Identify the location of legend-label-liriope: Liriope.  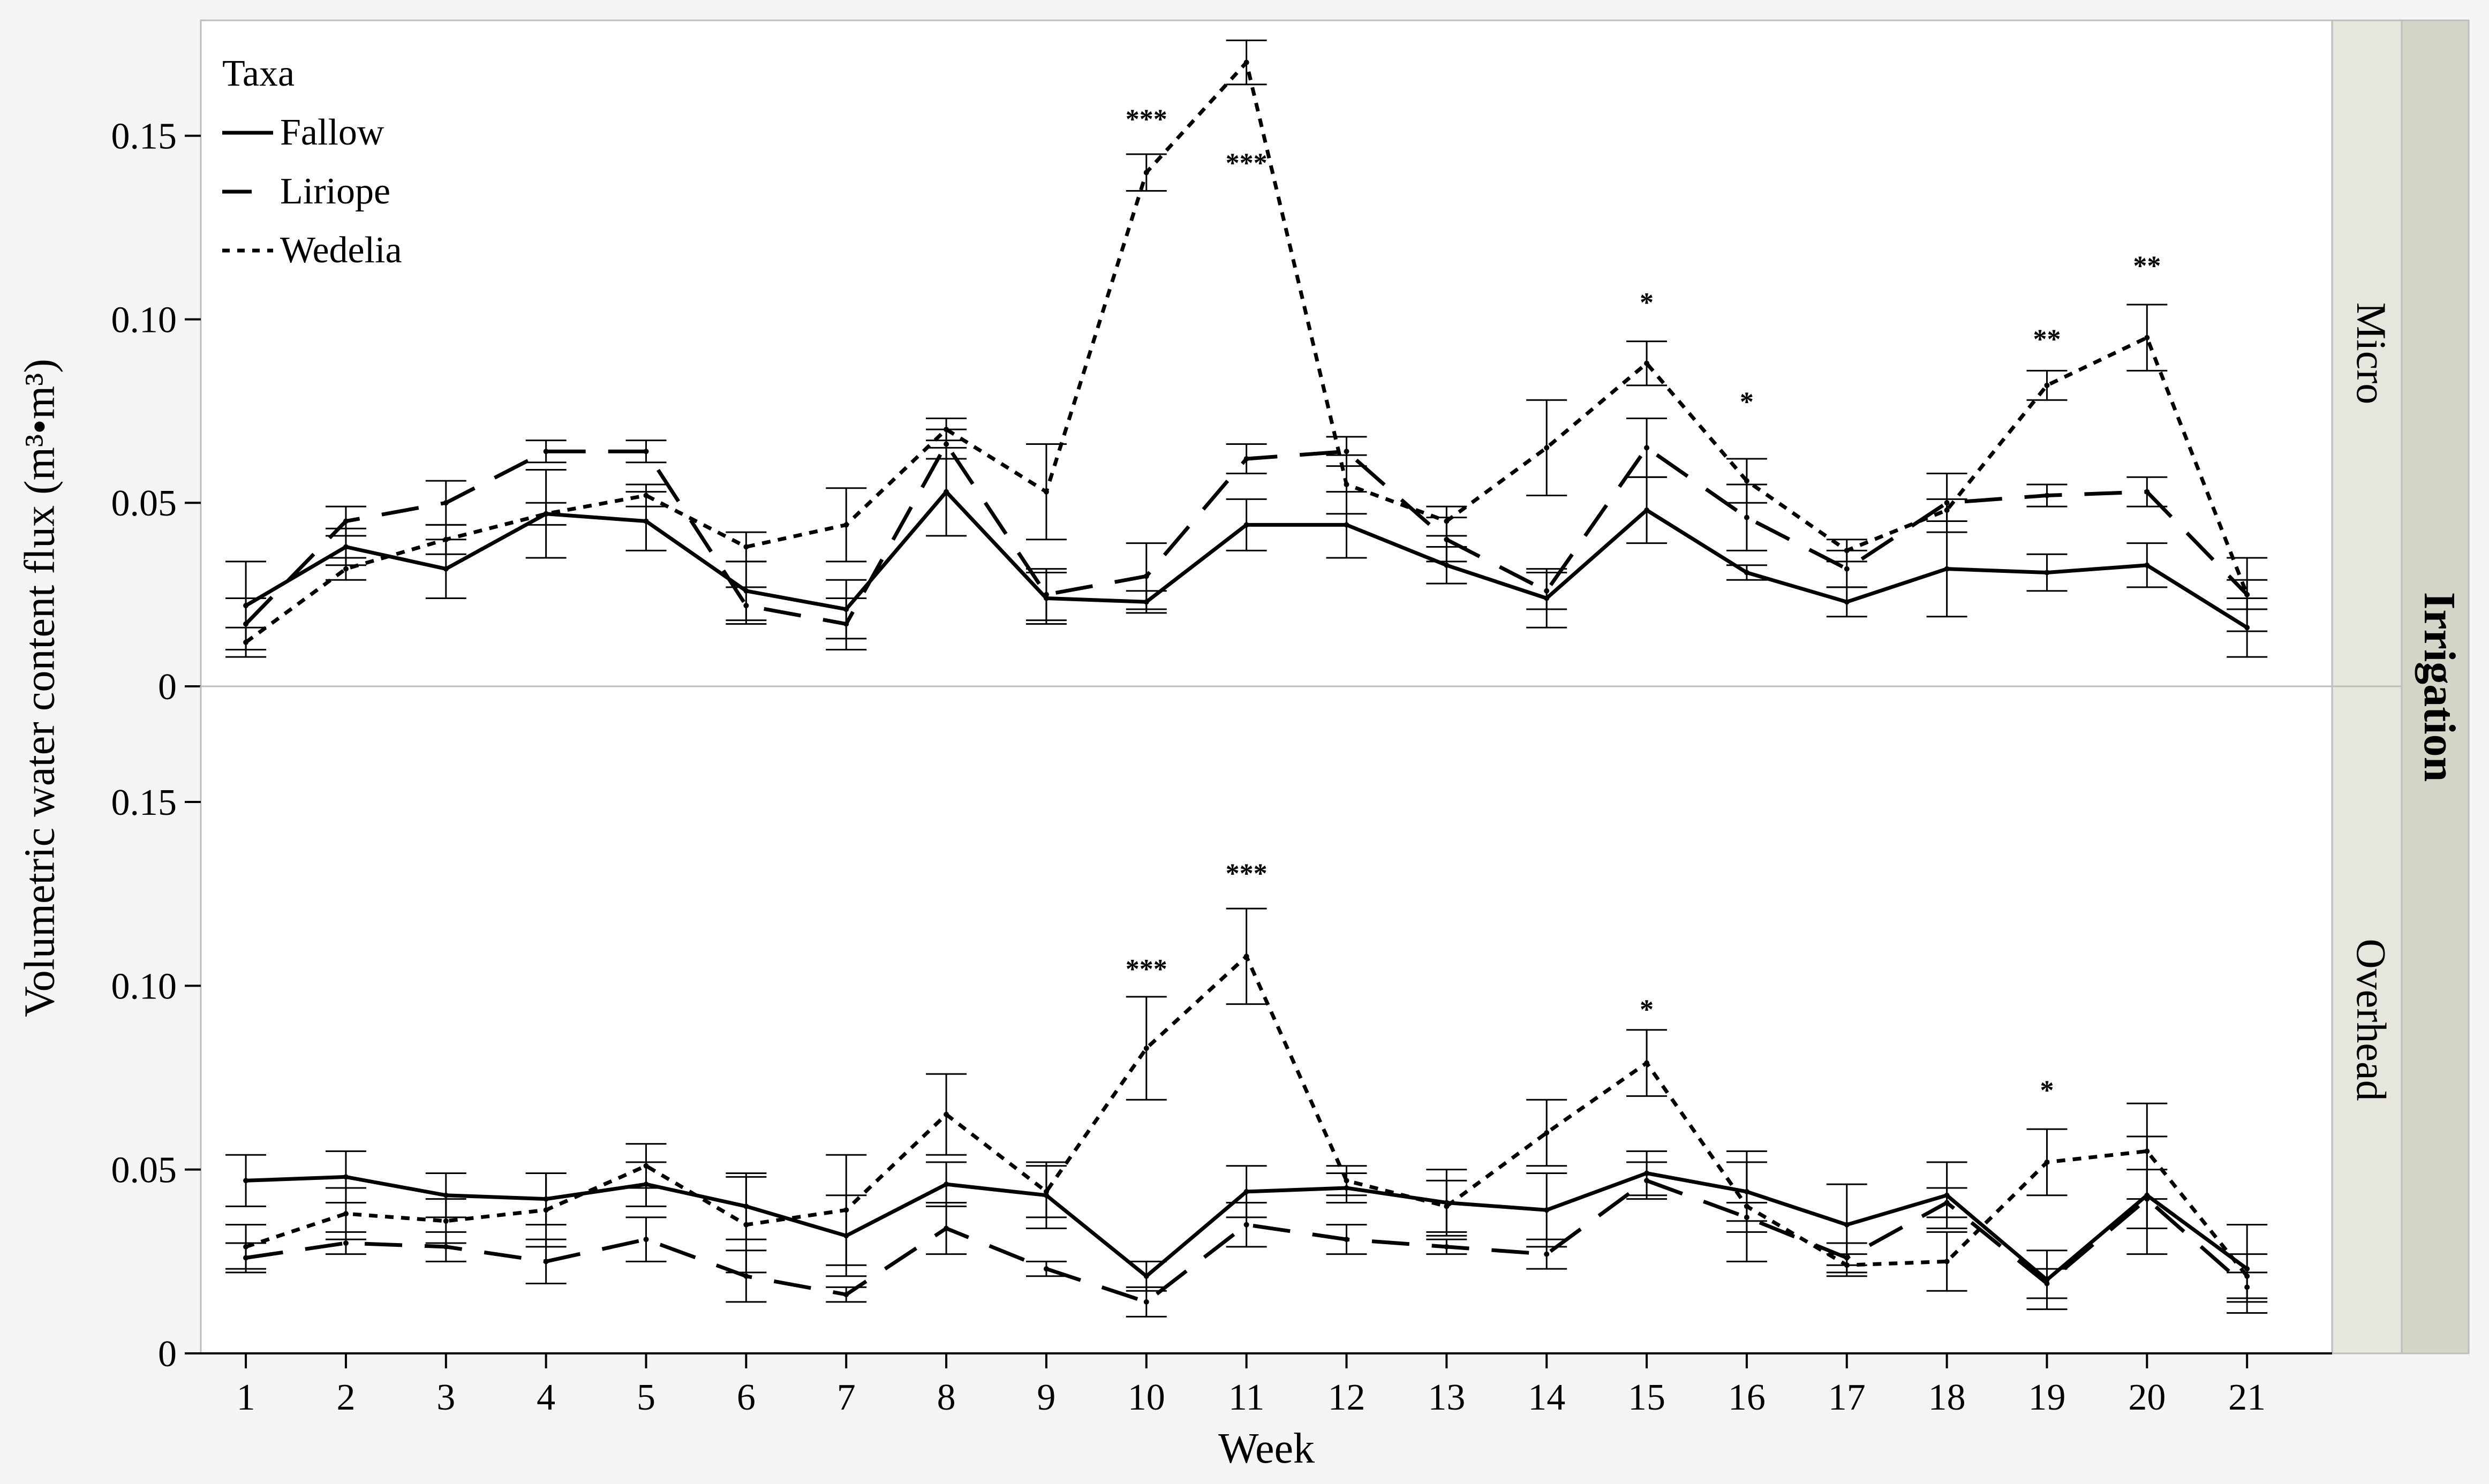
(335, 191).